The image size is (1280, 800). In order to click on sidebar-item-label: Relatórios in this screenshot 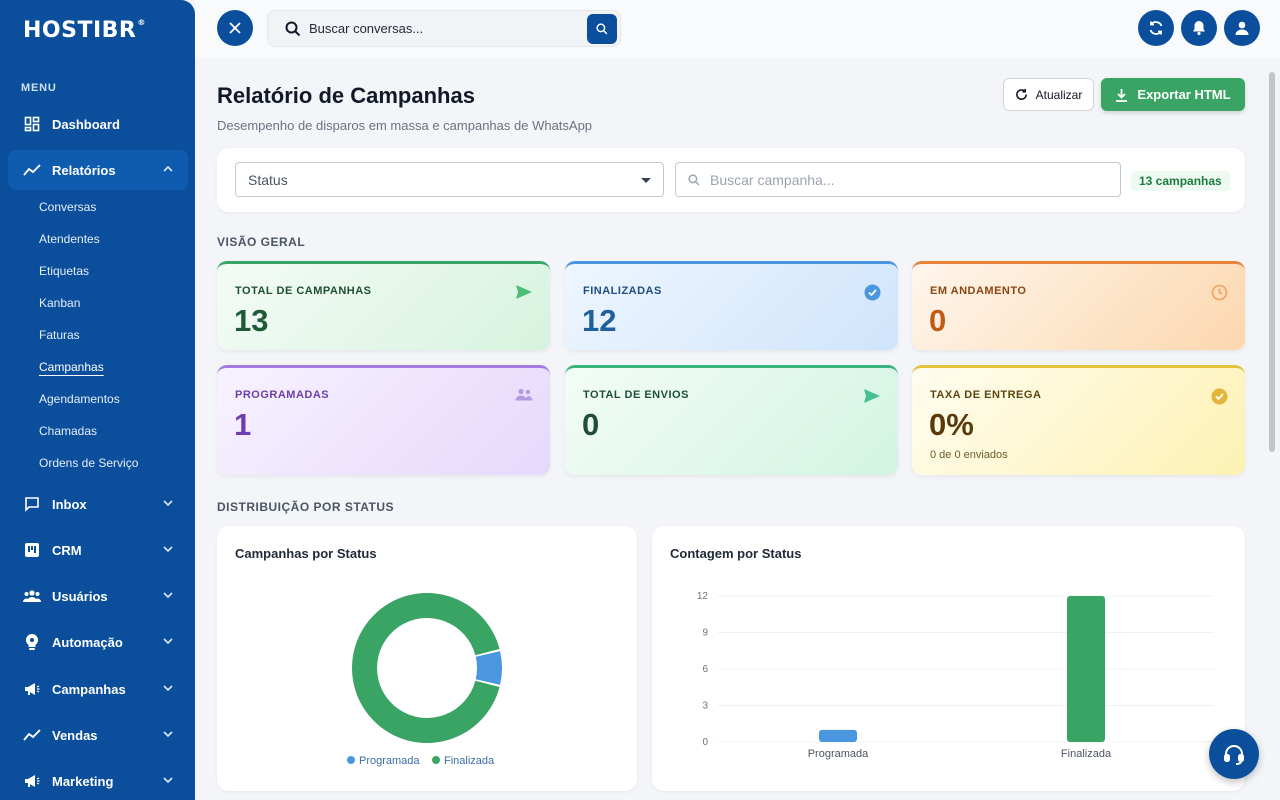, I will do `click(84, 170)`.